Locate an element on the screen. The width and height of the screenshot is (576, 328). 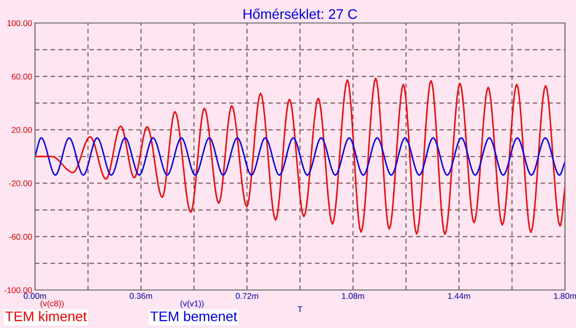
y-tick-label: 20.00 is located at coordinates (22, 130).